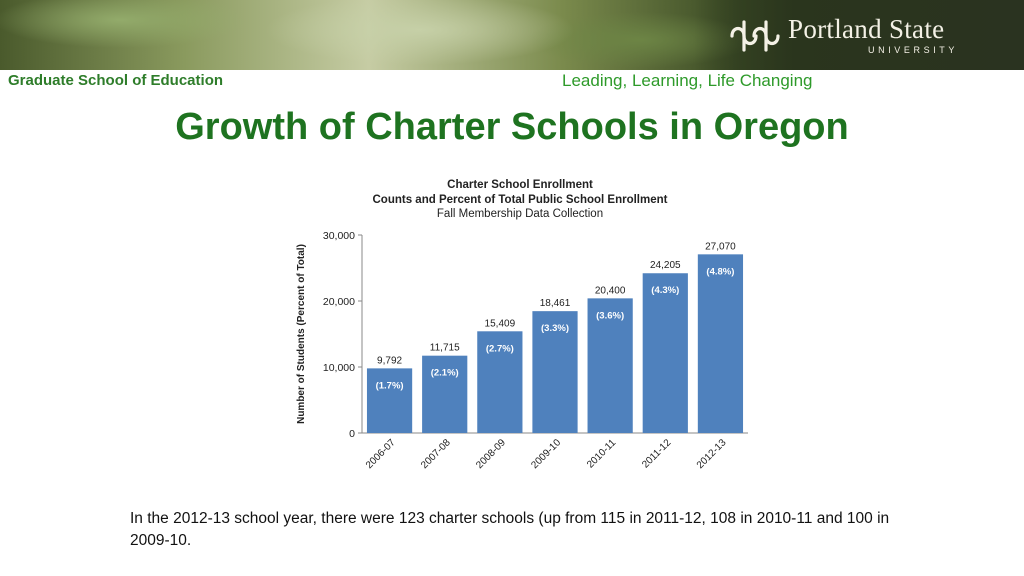 This screenshot has height=576, width=1024. What do you see at coordinates (445, 373) in the screenshot?
I see `bar-percent-label: (2.1%)` at bounding box center [445, 373].